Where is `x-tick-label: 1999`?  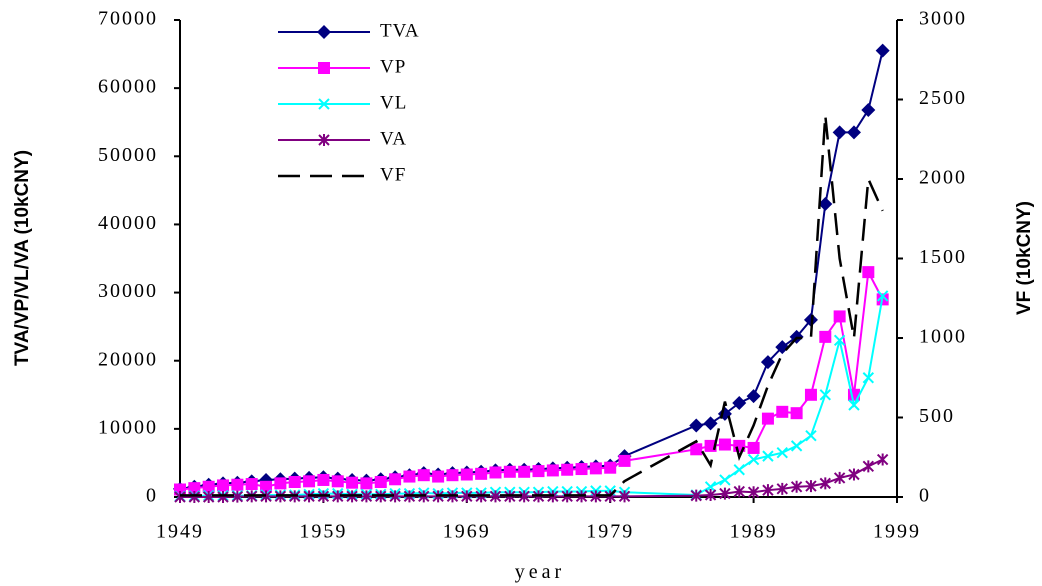 x-tick-label: 1999 is located at coordinates (897, 532).